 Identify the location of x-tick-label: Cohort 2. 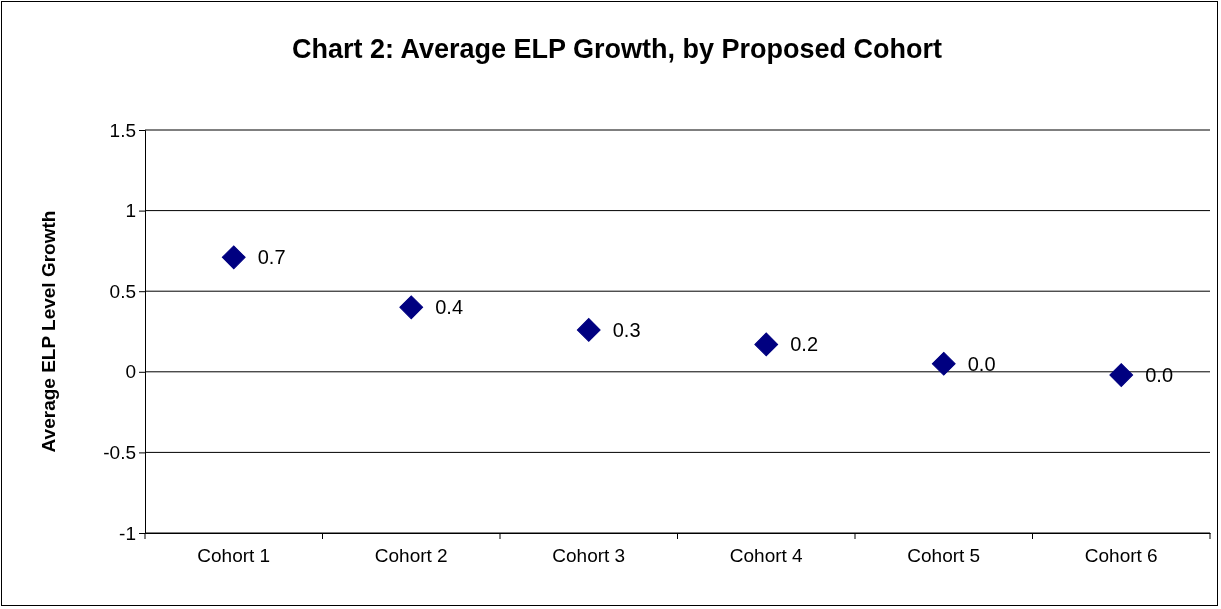
(411, 556).